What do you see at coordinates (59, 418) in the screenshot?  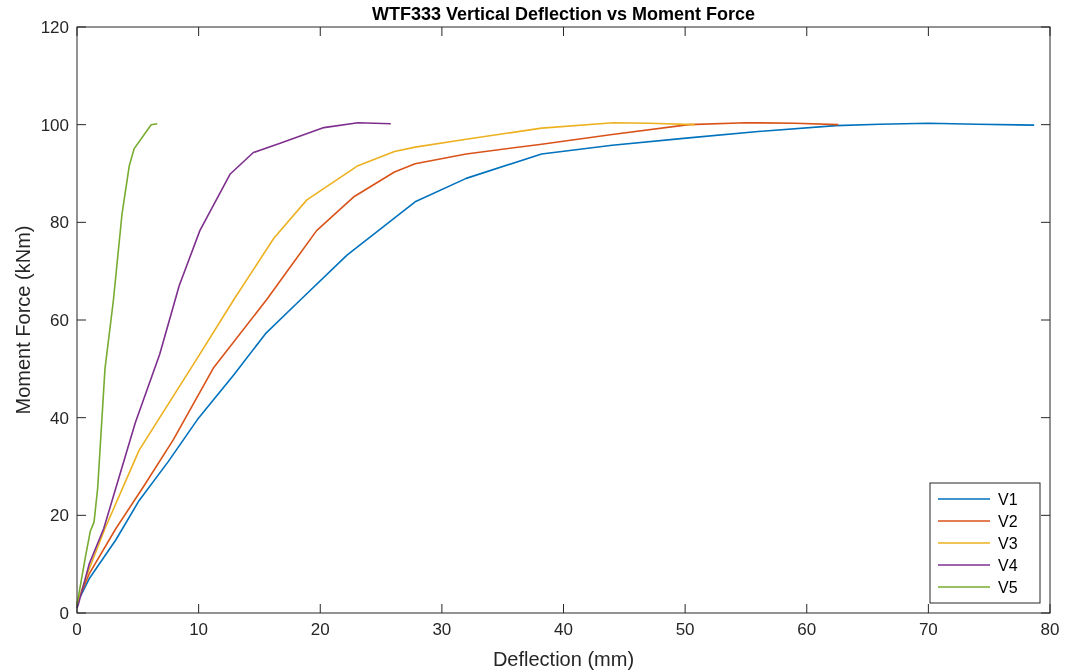 I see `y-tick-label: 40` at bounding box center [59, 418].